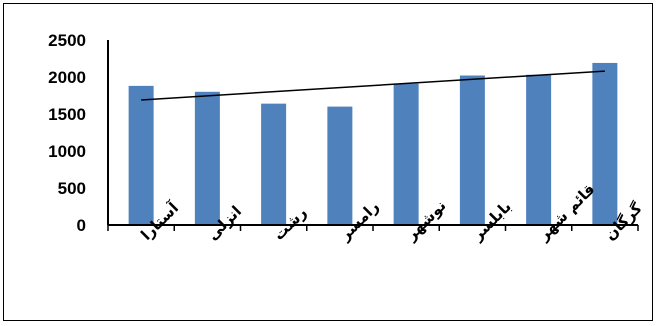 The image size is (658, 326). I want to click on y-tick-label: 500, so click(72, 188).